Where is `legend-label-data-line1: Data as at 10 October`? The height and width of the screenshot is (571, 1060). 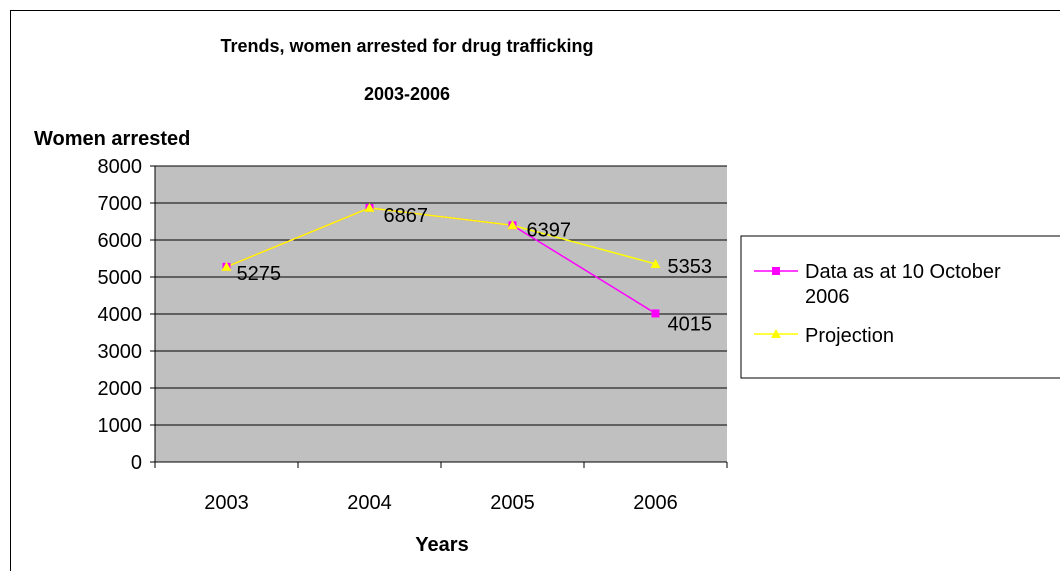 legend-label-data-line1: Data as at 10 October is located at coordinates (903, 272).